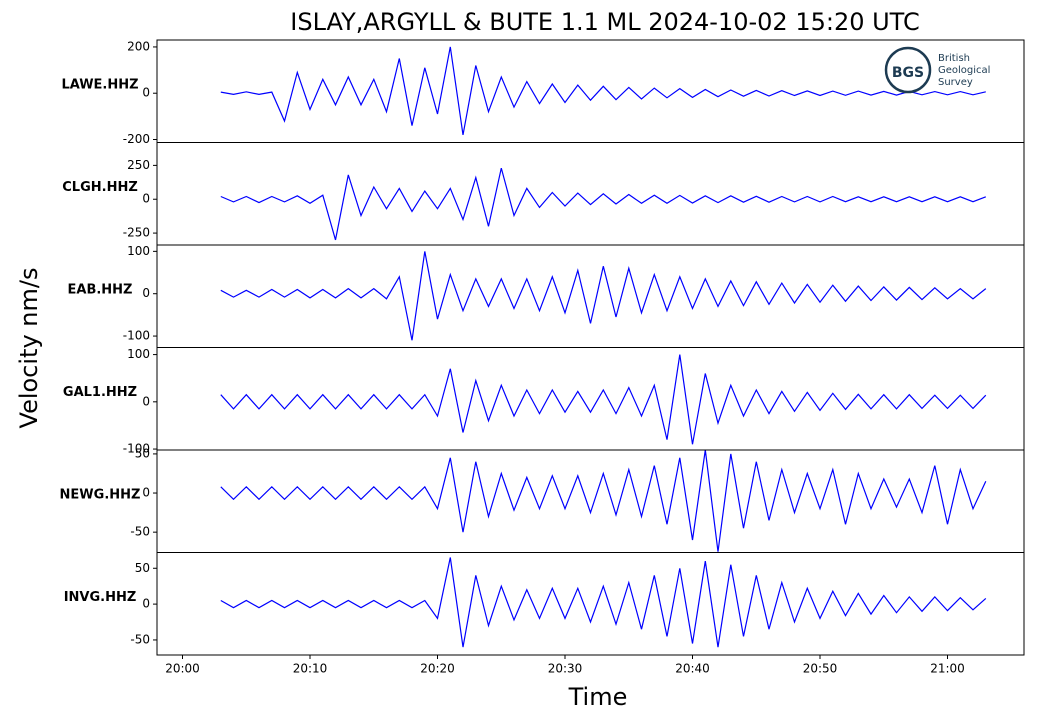 This screenshot has height=723, width=1046. Describe the element at coordinates (964, 70) in the screenshot. I see `logo-line: Geological` at that location.